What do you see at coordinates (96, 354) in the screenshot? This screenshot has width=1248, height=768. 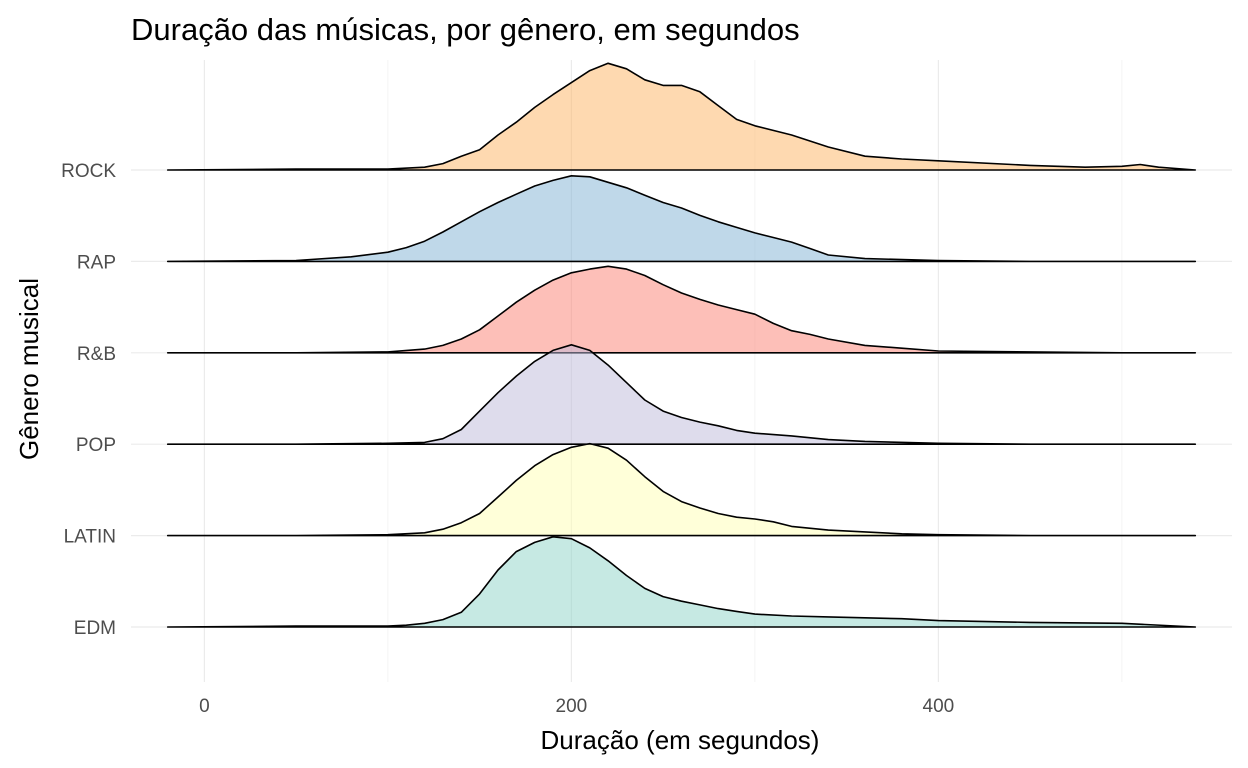 I see `y-tick-label: R&B` at bounding box center [96, 354].